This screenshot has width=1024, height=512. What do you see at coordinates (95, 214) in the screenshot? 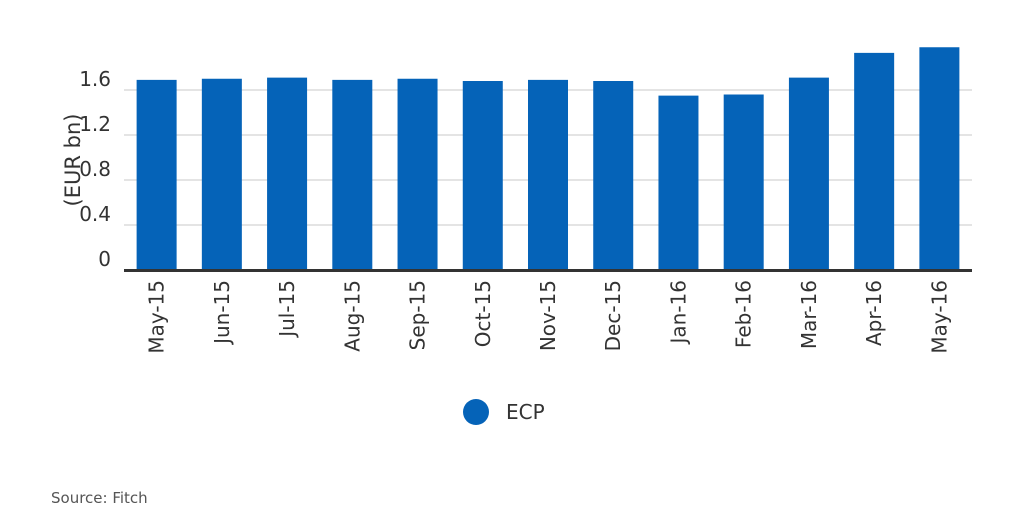
I see `y-tick-label: 0.4` at bounding box center [95, 214].